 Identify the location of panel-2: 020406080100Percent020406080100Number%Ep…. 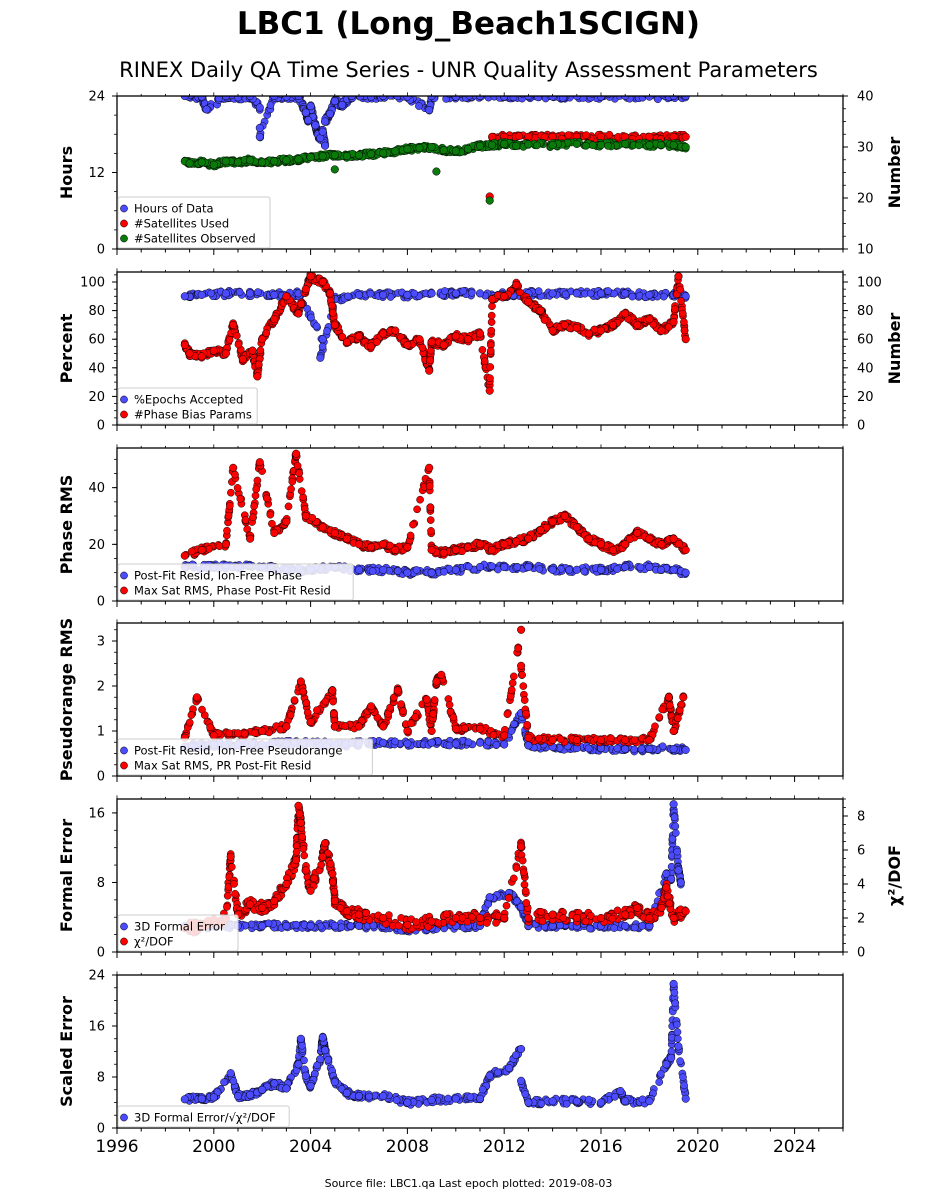
(480, 351).